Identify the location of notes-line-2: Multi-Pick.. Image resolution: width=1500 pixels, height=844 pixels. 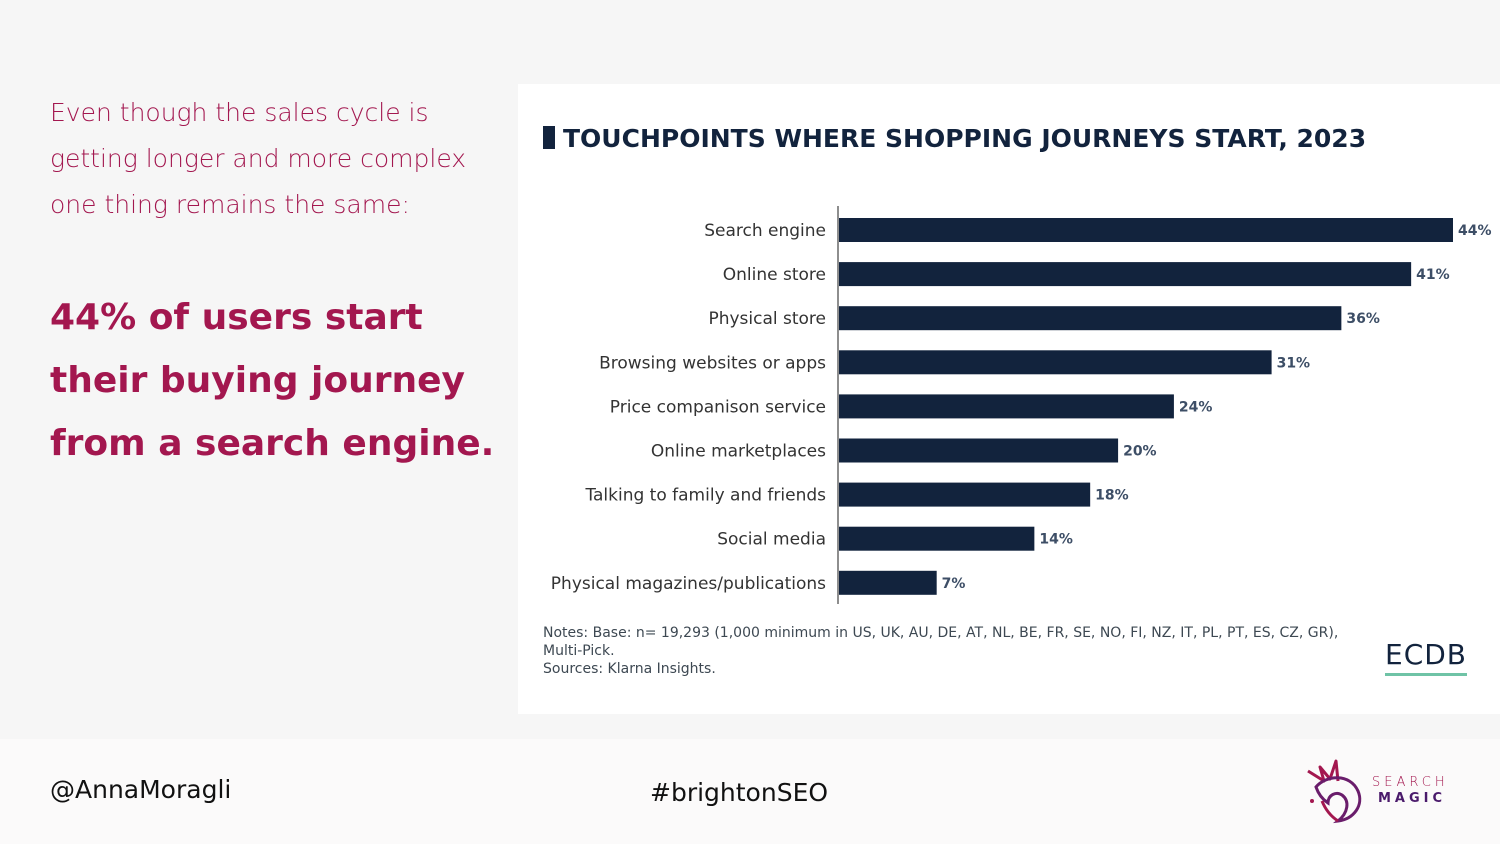
(579, 651).